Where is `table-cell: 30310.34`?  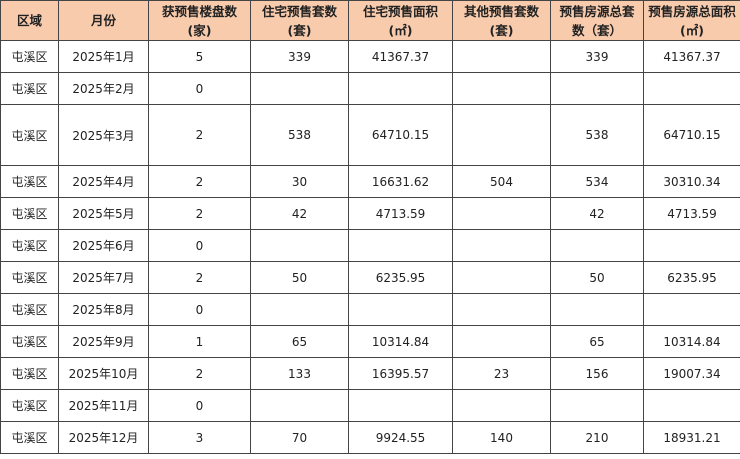 table-cell: 30310.34 is located at coordinates (691, 181).